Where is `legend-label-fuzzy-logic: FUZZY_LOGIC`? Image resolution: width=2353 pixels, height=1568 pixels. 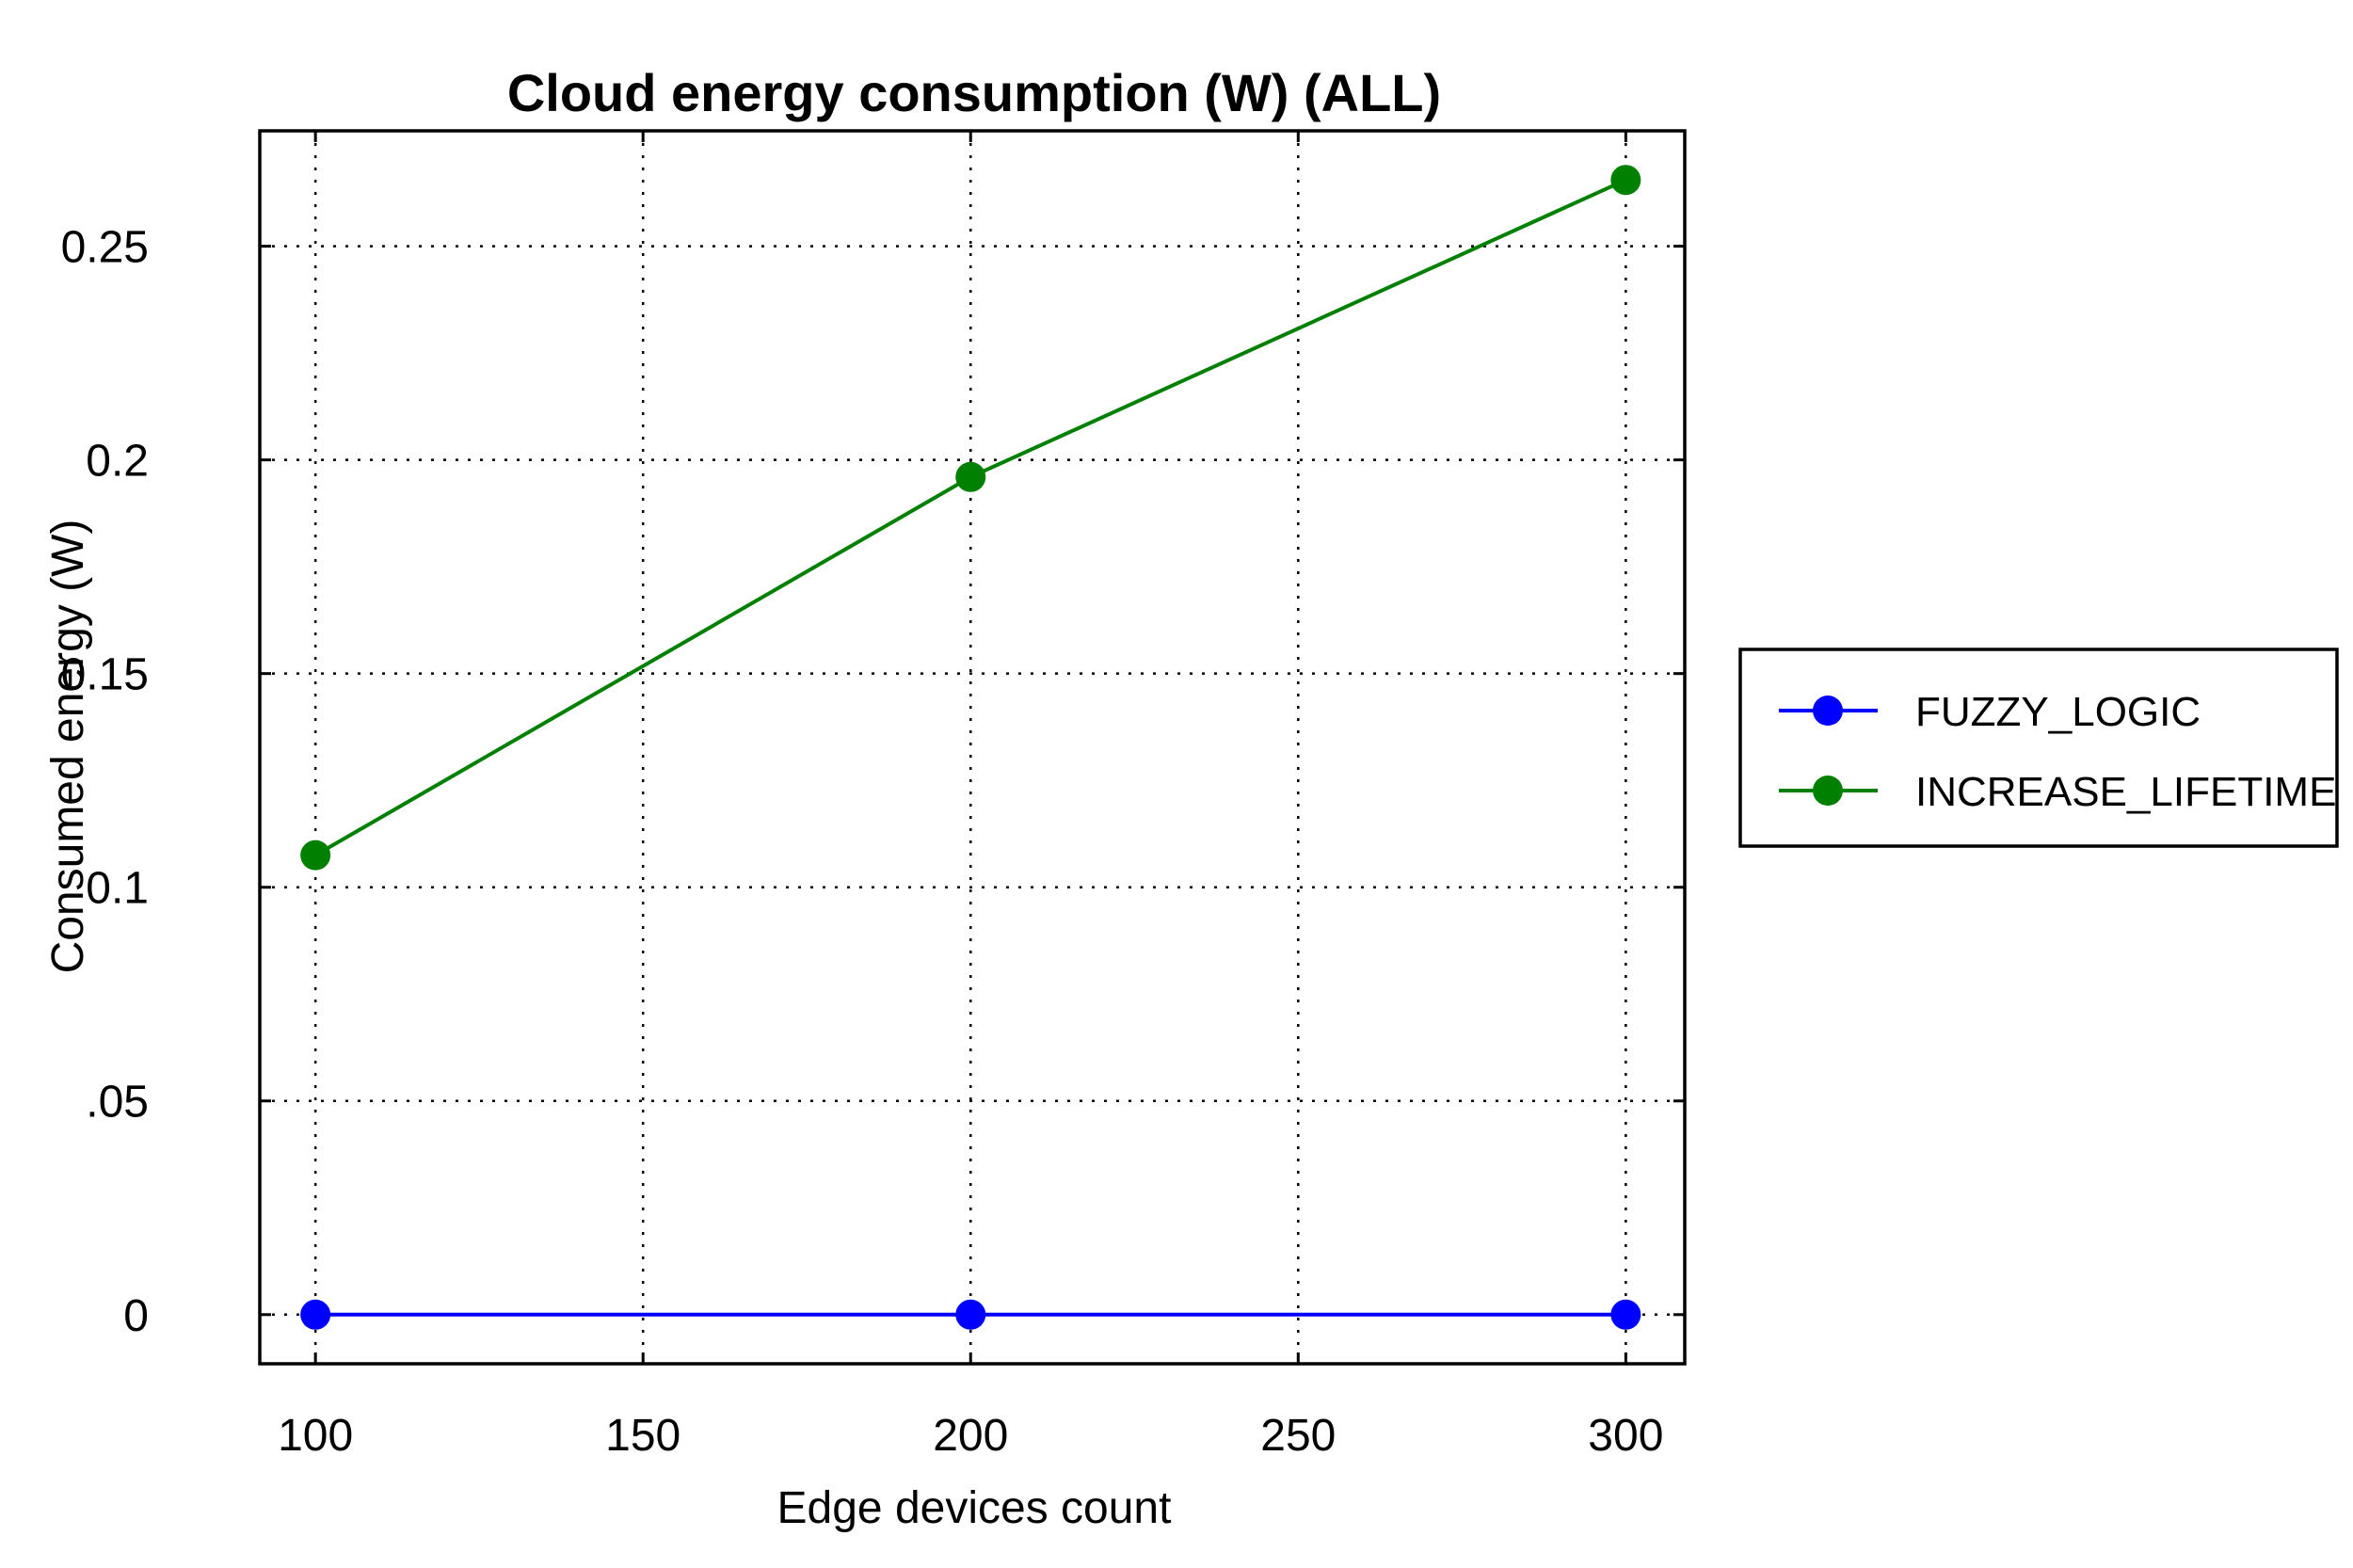 legend-label-fuzzy-logic: FUZZY_LOGIC is located at coordinates (2058, 712).